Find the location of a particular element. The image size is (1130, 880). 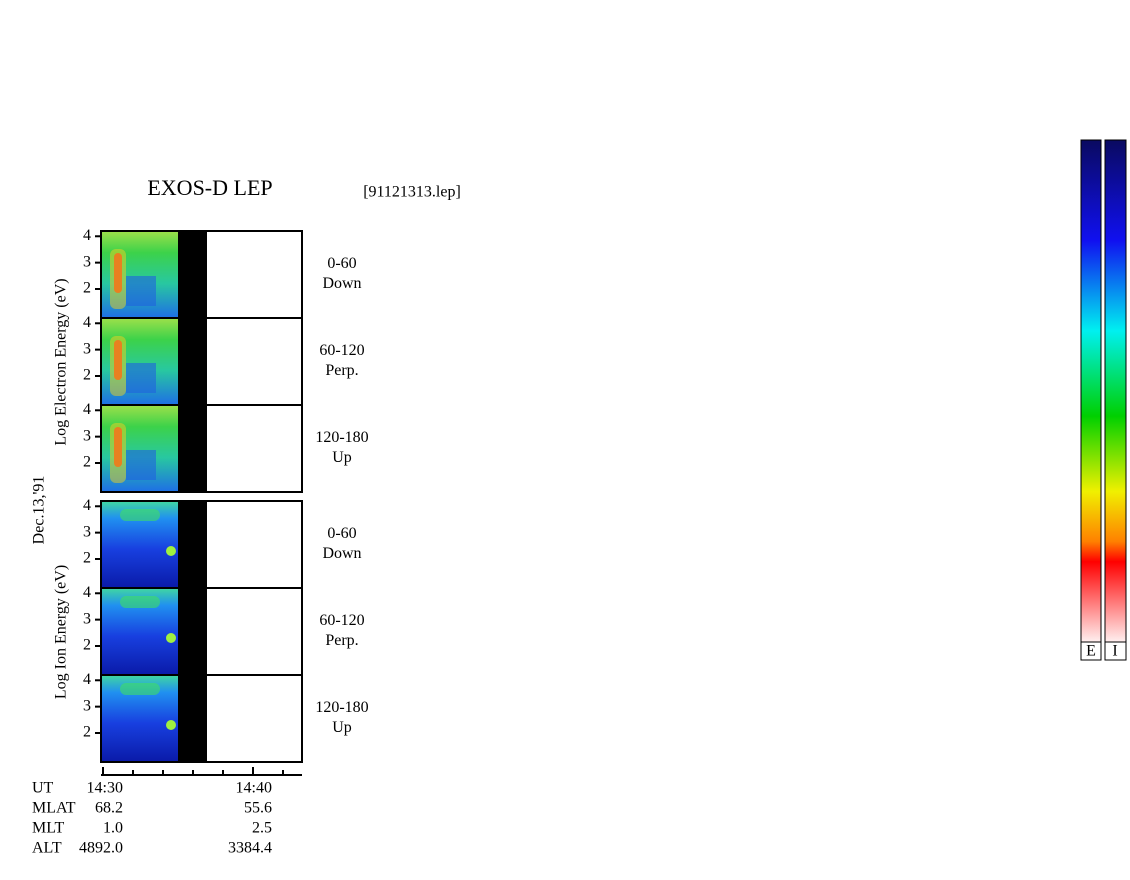

orbit-label: MLT is located at coordinates (48, 828).